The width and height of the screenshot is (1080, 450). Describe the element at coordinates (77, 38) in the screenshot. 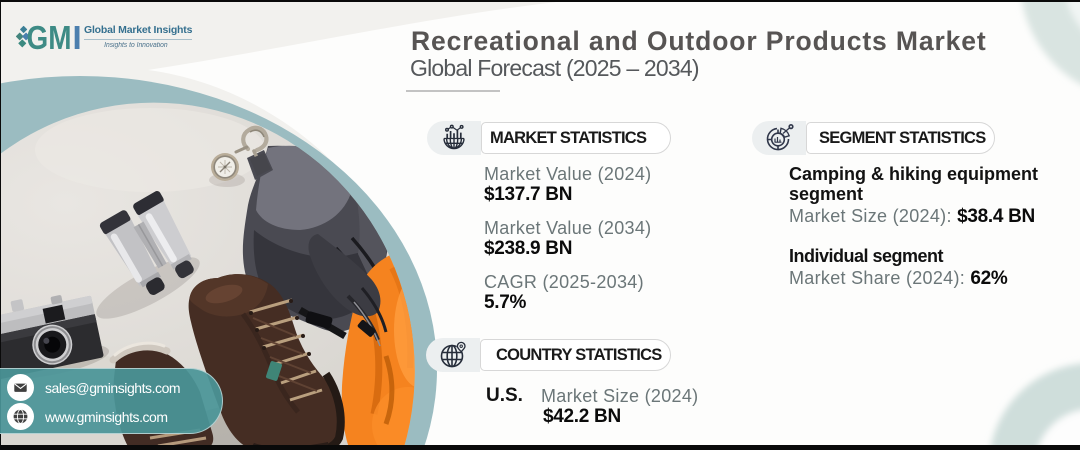

I see `svg-text: I` at that location.